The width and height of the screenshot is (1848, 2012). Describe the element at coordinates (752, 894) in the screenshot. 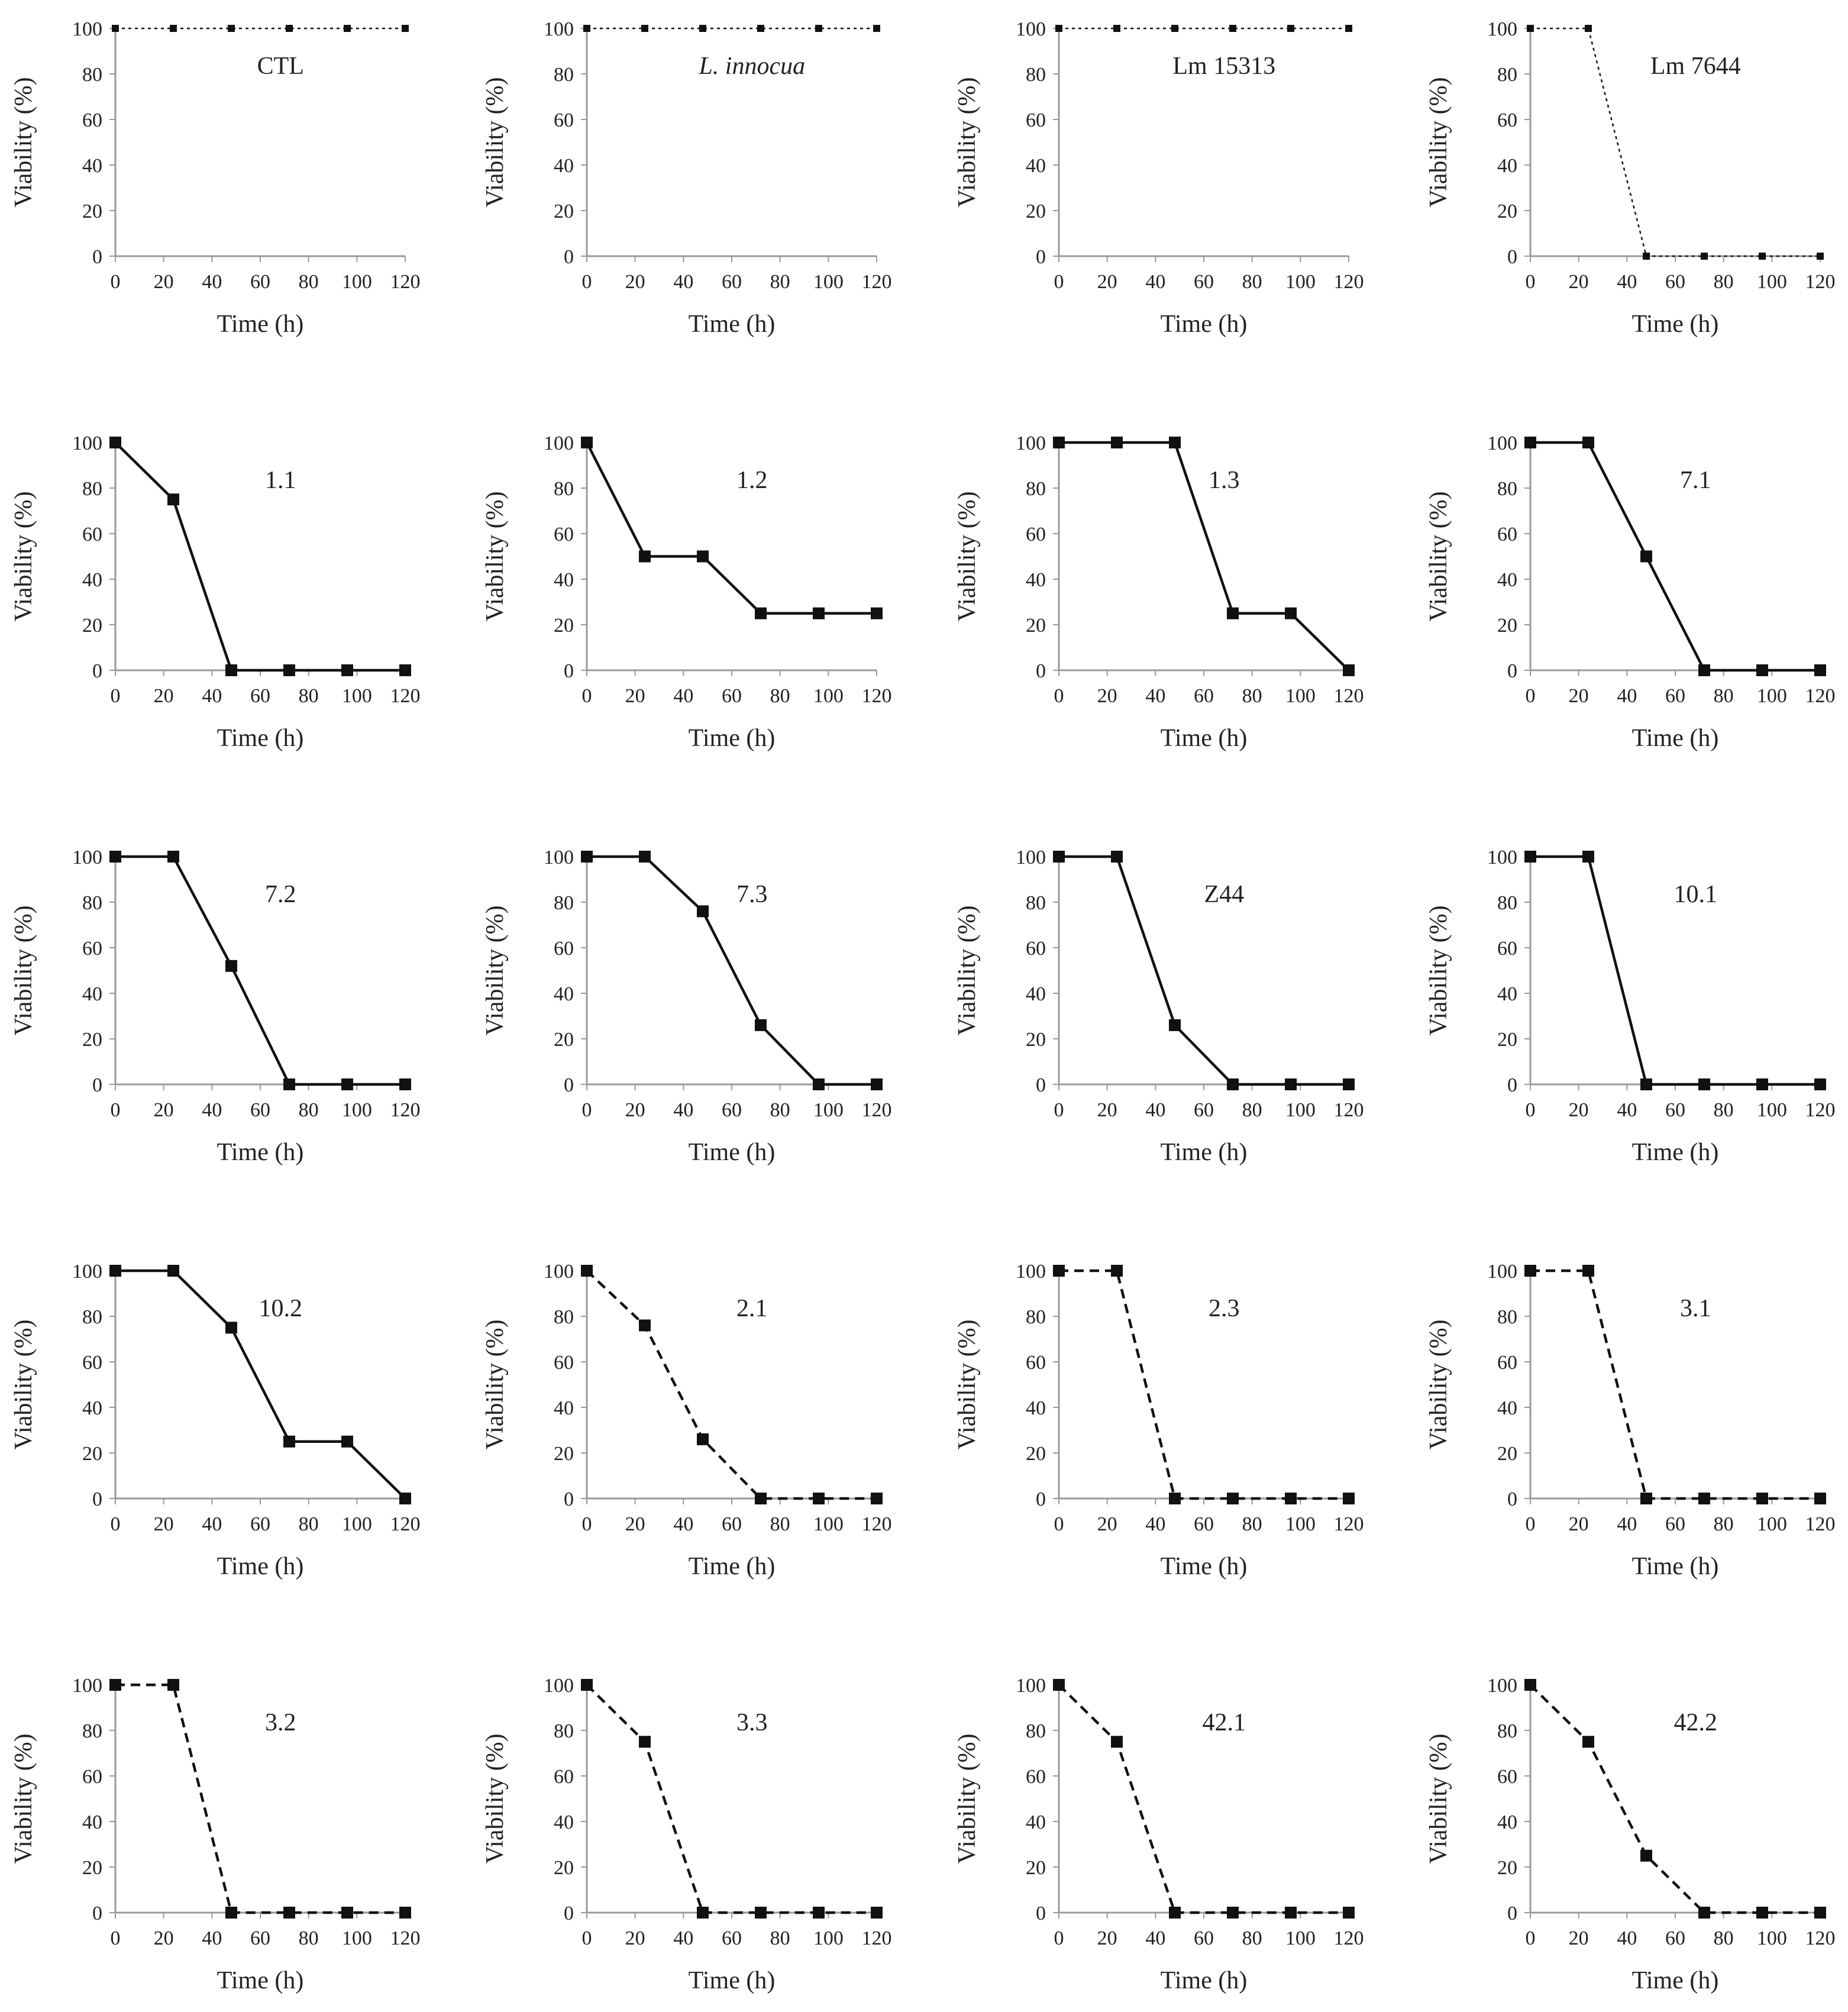

I see `panel-label: 7.3` at that location.